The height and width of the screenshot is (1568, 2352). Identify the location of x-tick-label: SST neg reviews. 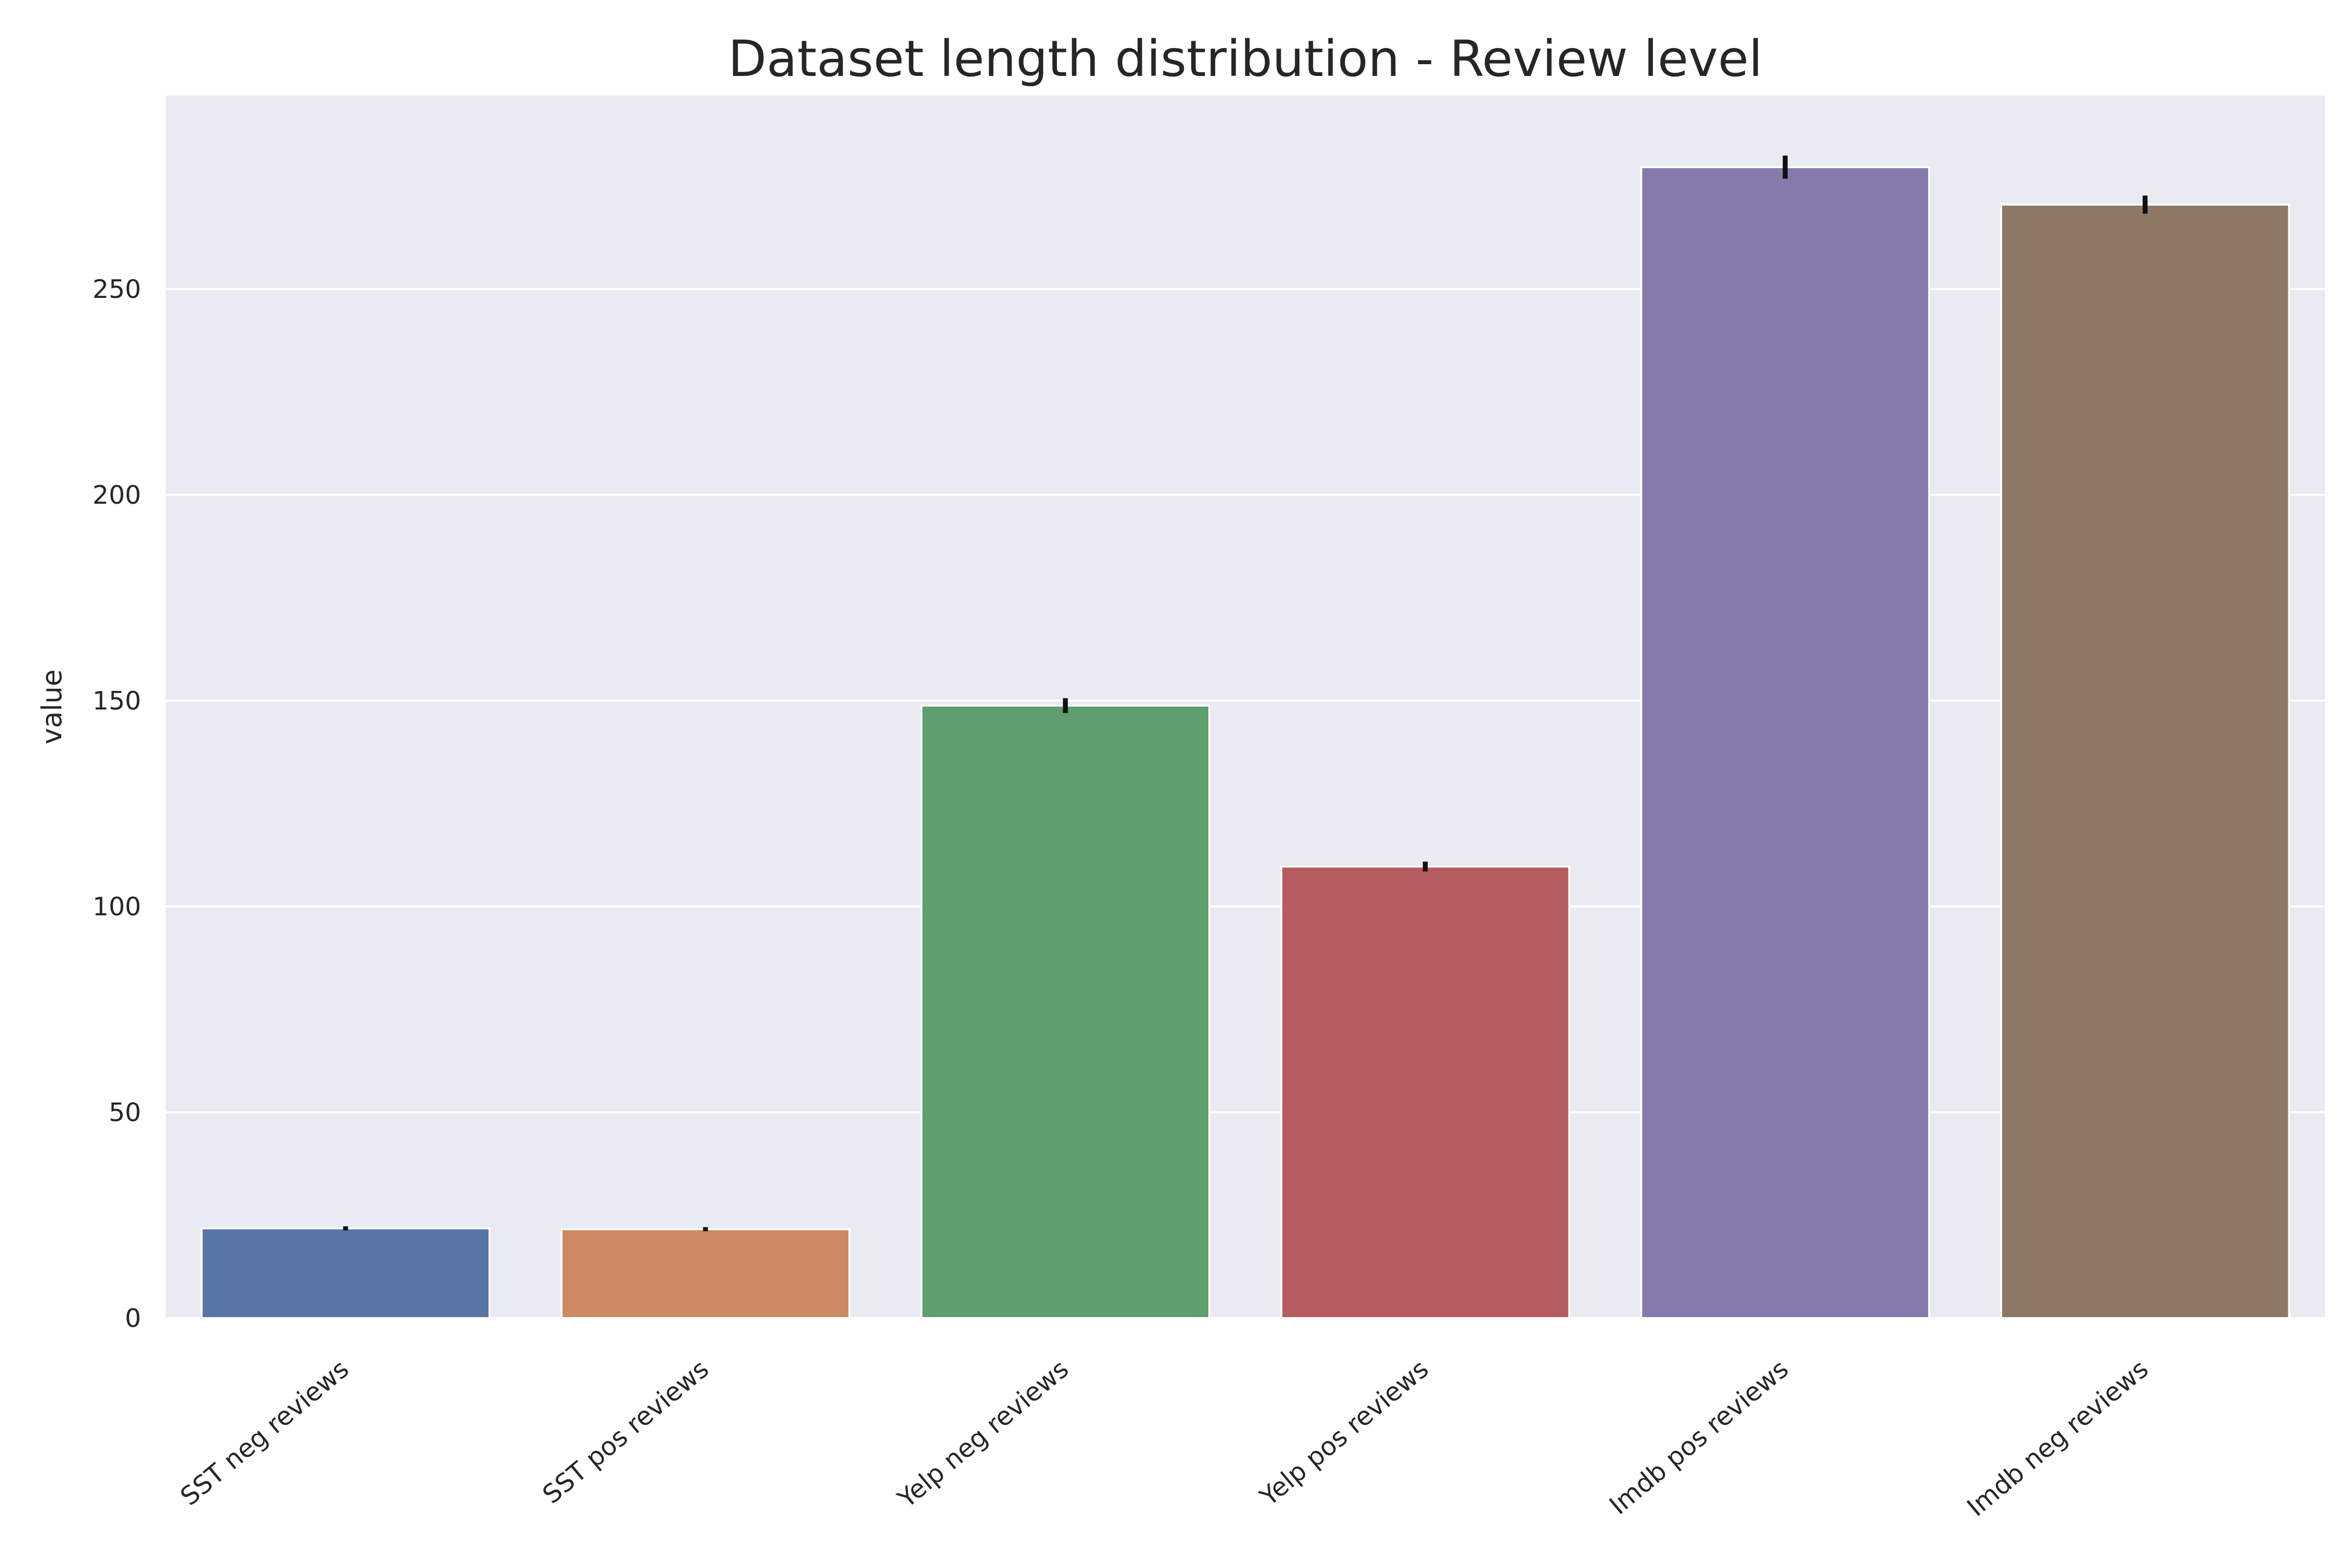
(264, 1433).